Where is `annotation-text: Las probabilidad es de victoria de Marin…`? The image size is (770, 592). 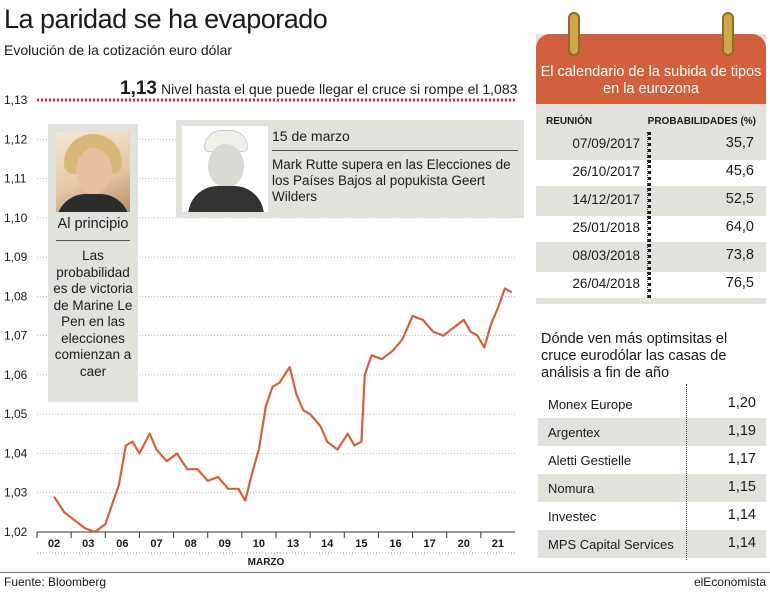 annotation-text: Las probabilidad es de victoria de Marin… is located at coordinates (93, 313).